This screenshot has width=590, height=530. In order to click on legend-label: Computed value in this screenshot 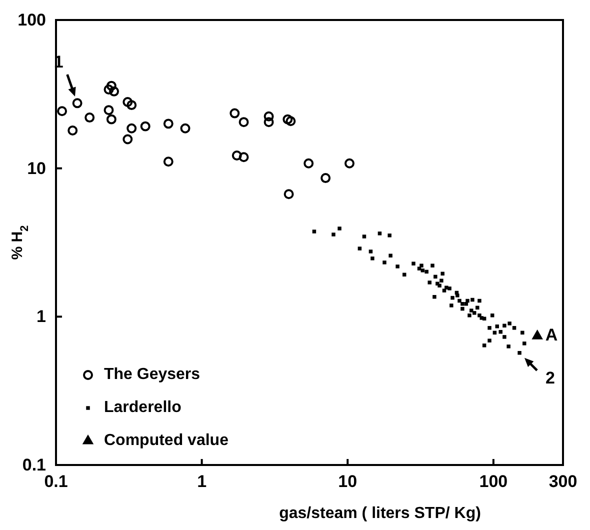, I will do `click(166, 441)`.